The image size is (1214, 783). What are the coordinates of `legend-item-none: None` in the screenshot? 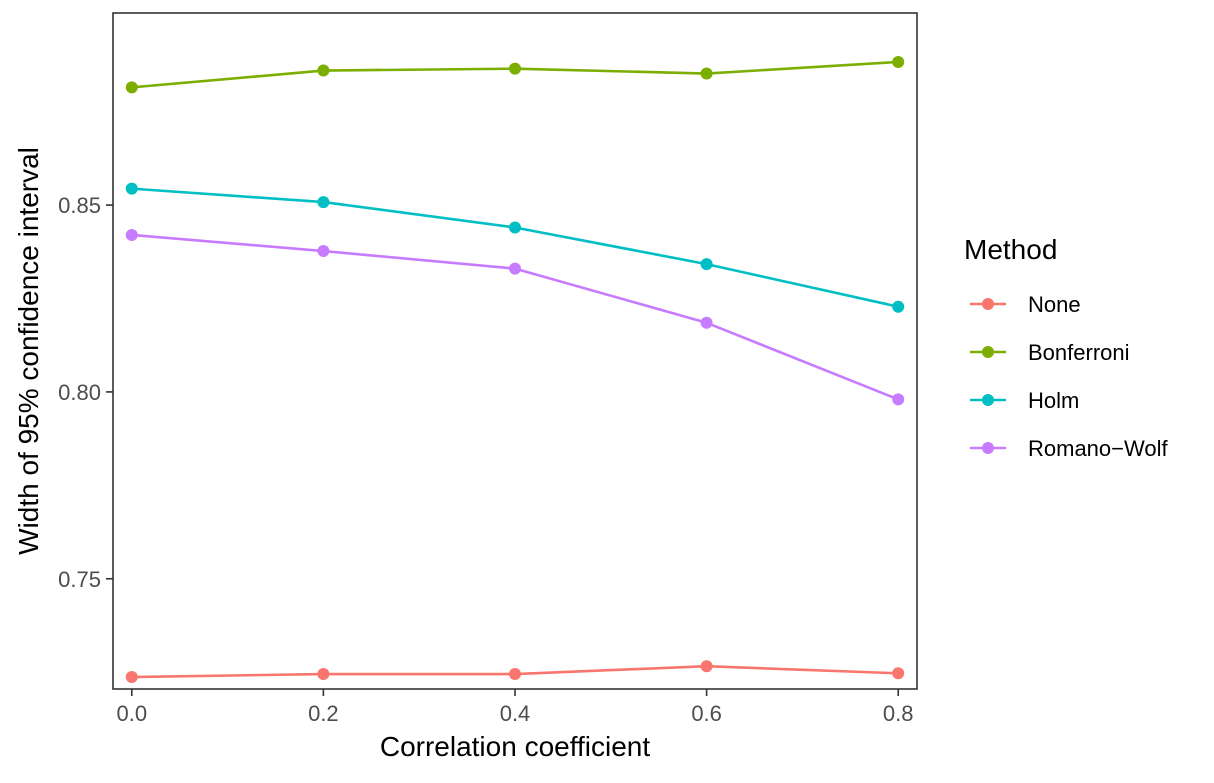 It's located at (1025, 304).